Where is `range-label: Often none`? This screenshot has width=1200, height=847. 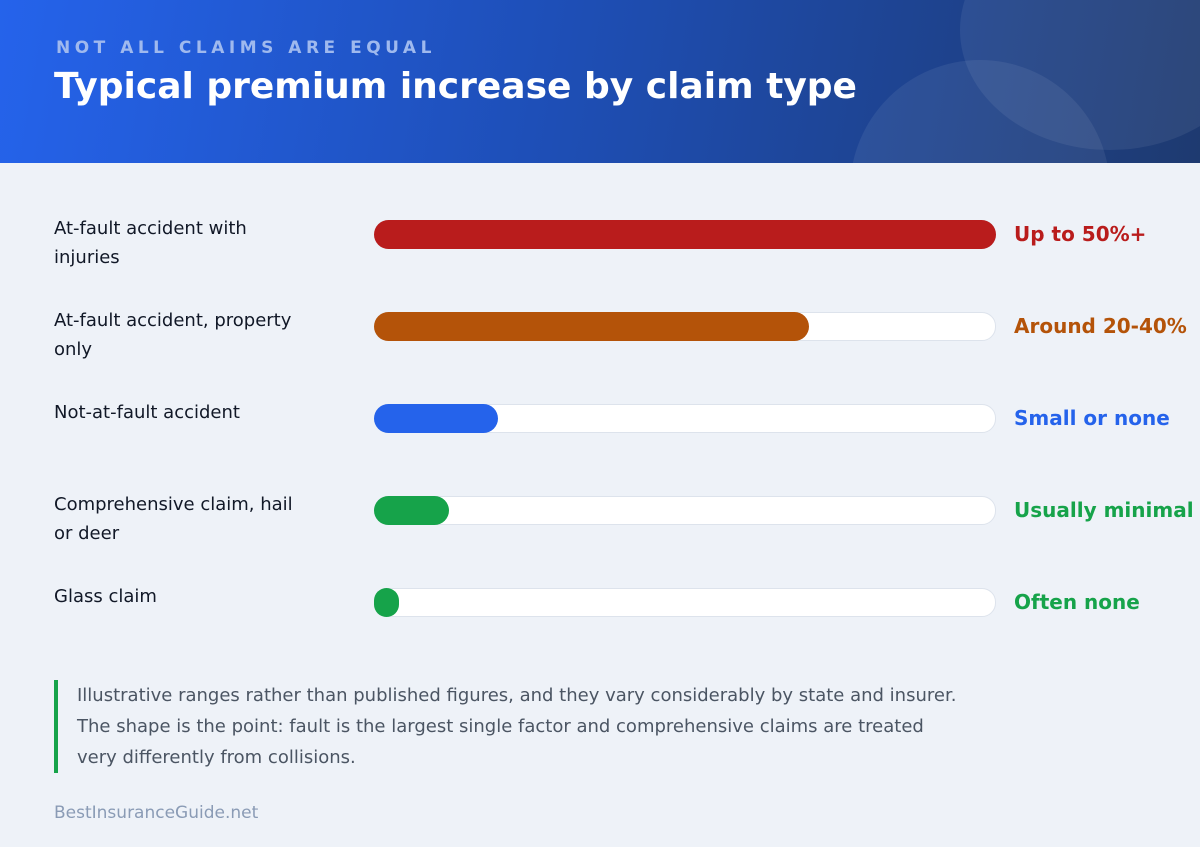 range-label: Often none is located at coordinates (1077, 601).